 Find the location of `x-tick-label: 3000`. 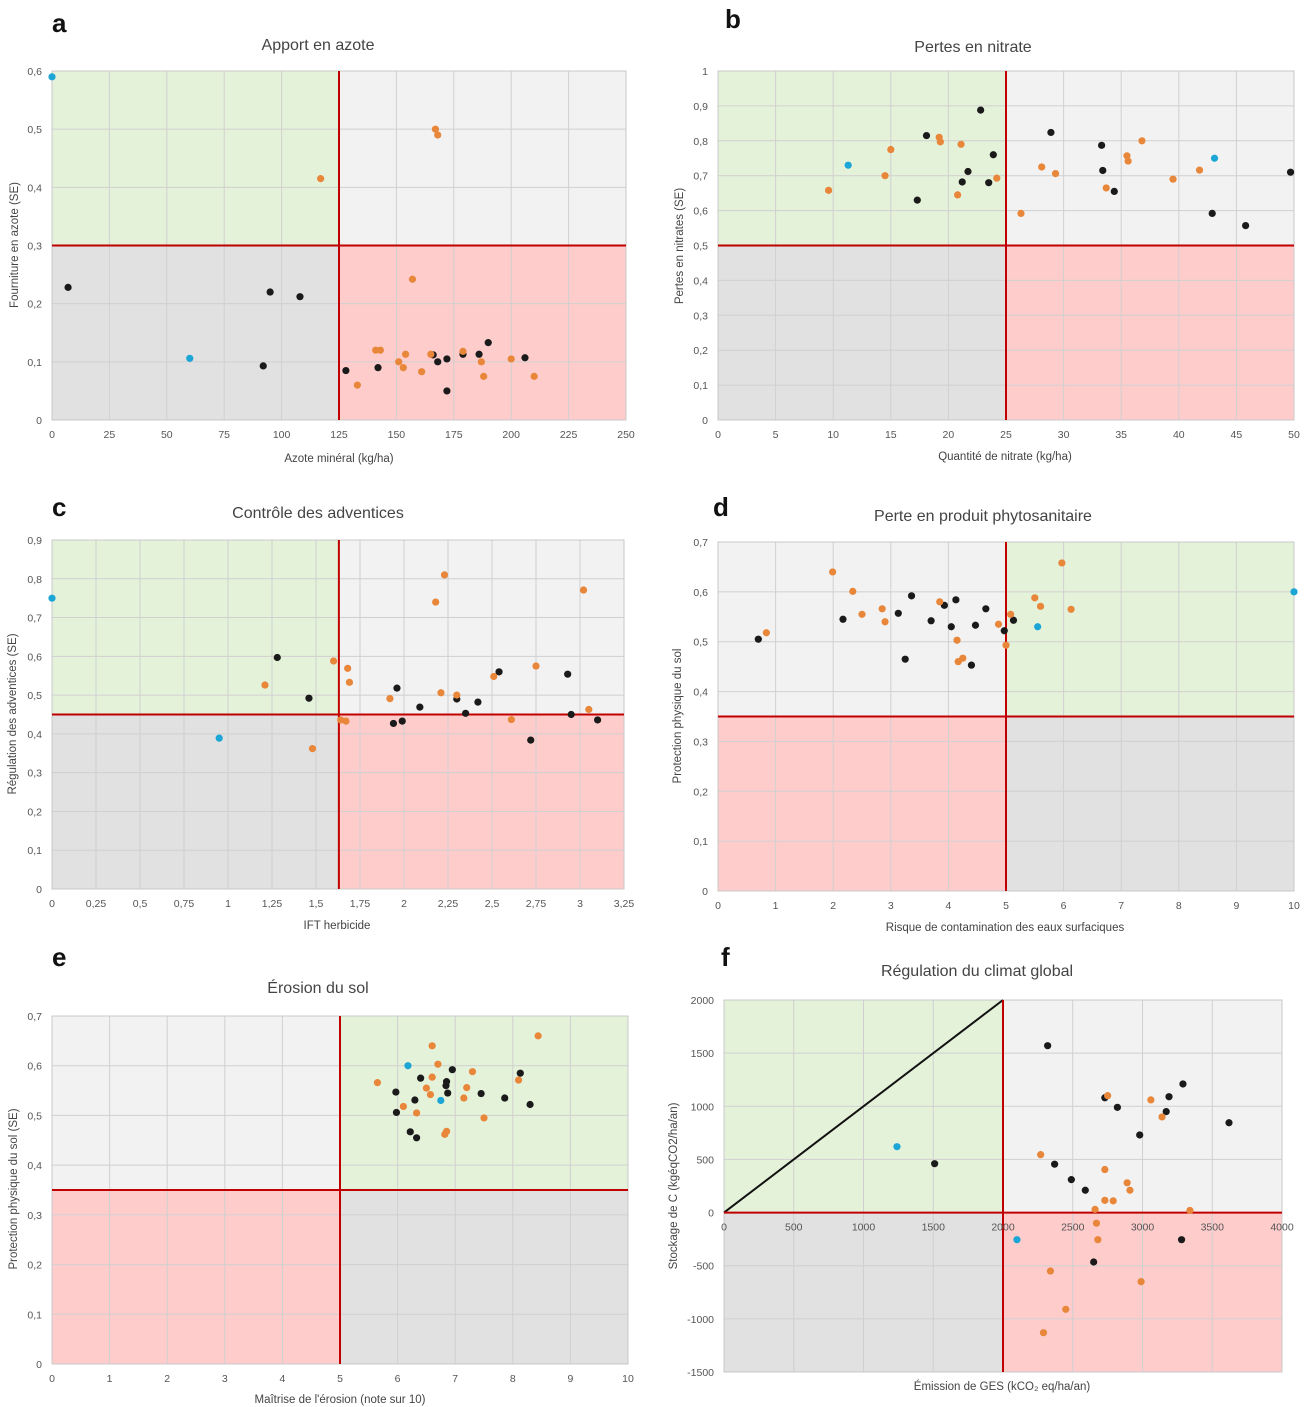

x-tick-label: 3000 is located at coordinates (1143, 1228).